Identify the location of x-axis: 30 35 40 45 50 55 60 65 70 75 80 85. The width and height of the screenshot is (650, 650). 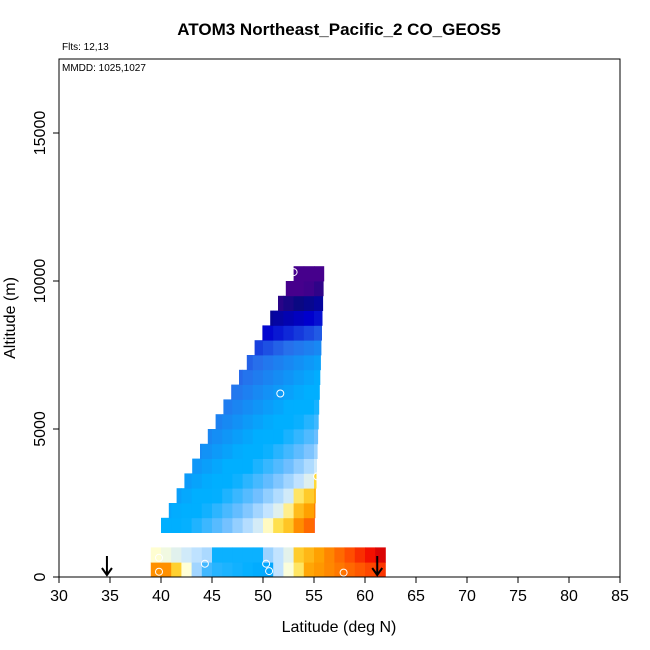
(339, 591).